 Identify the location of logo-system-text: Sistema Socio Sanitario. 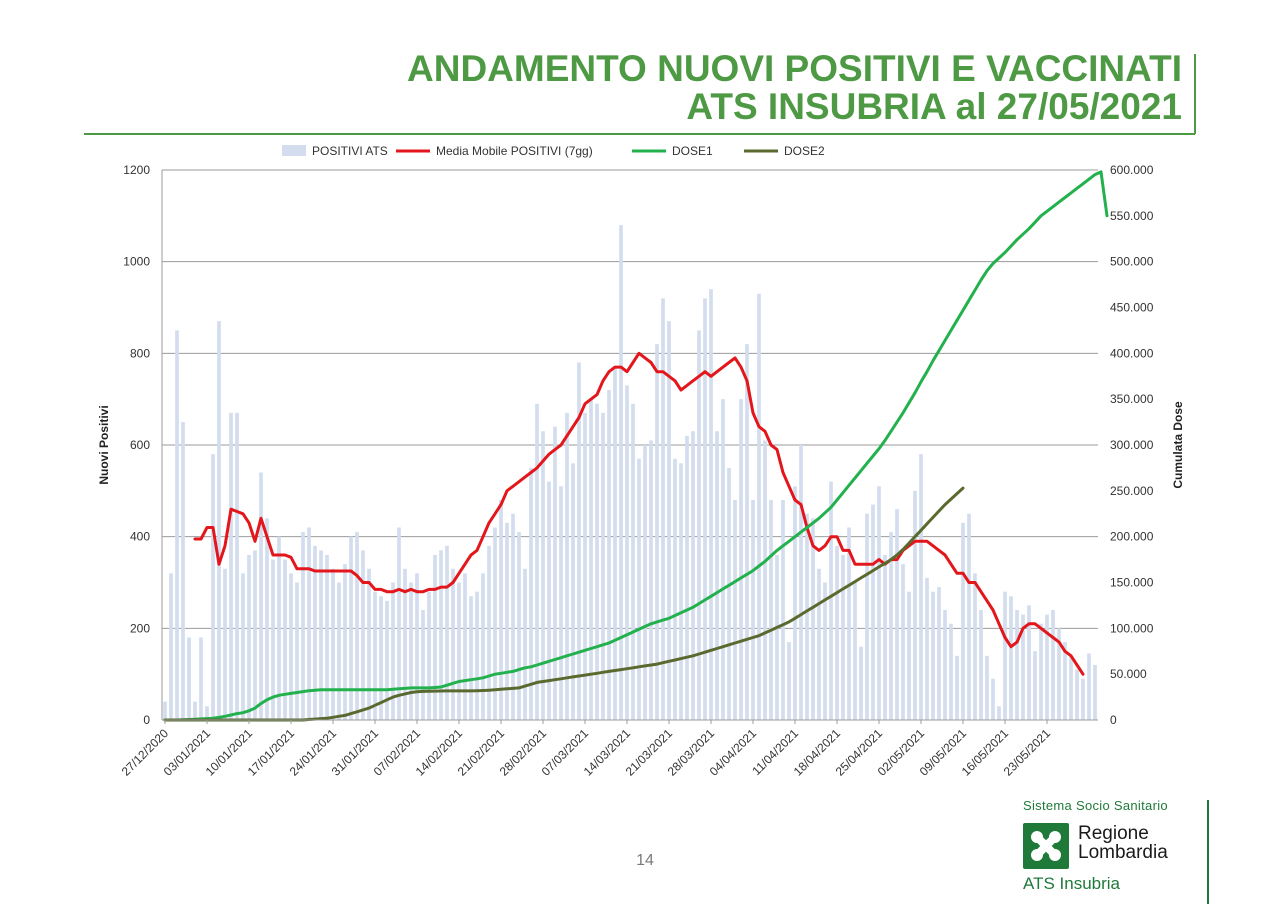
(1095, 805).